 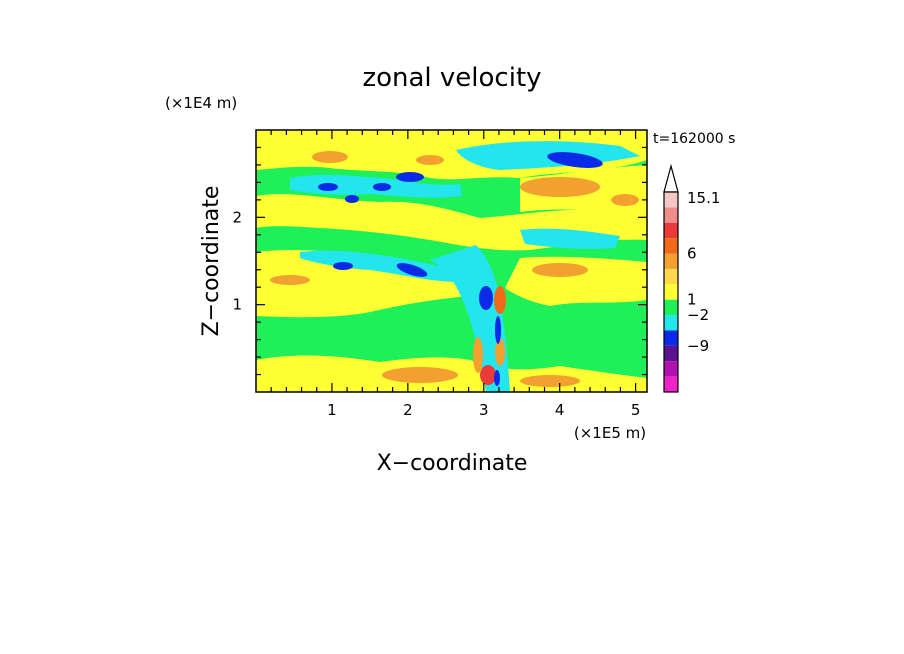 I want to click on colorbar-arrow, so click(x=671, y=178).